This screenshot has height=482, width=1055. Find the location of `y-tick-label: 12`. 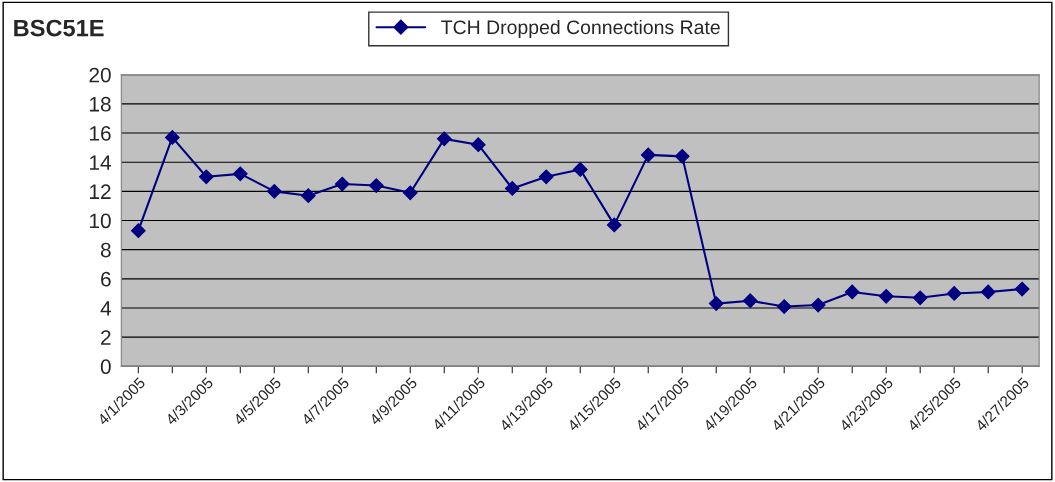

y-tick-label: 12 is located at coordinates (100, 191).